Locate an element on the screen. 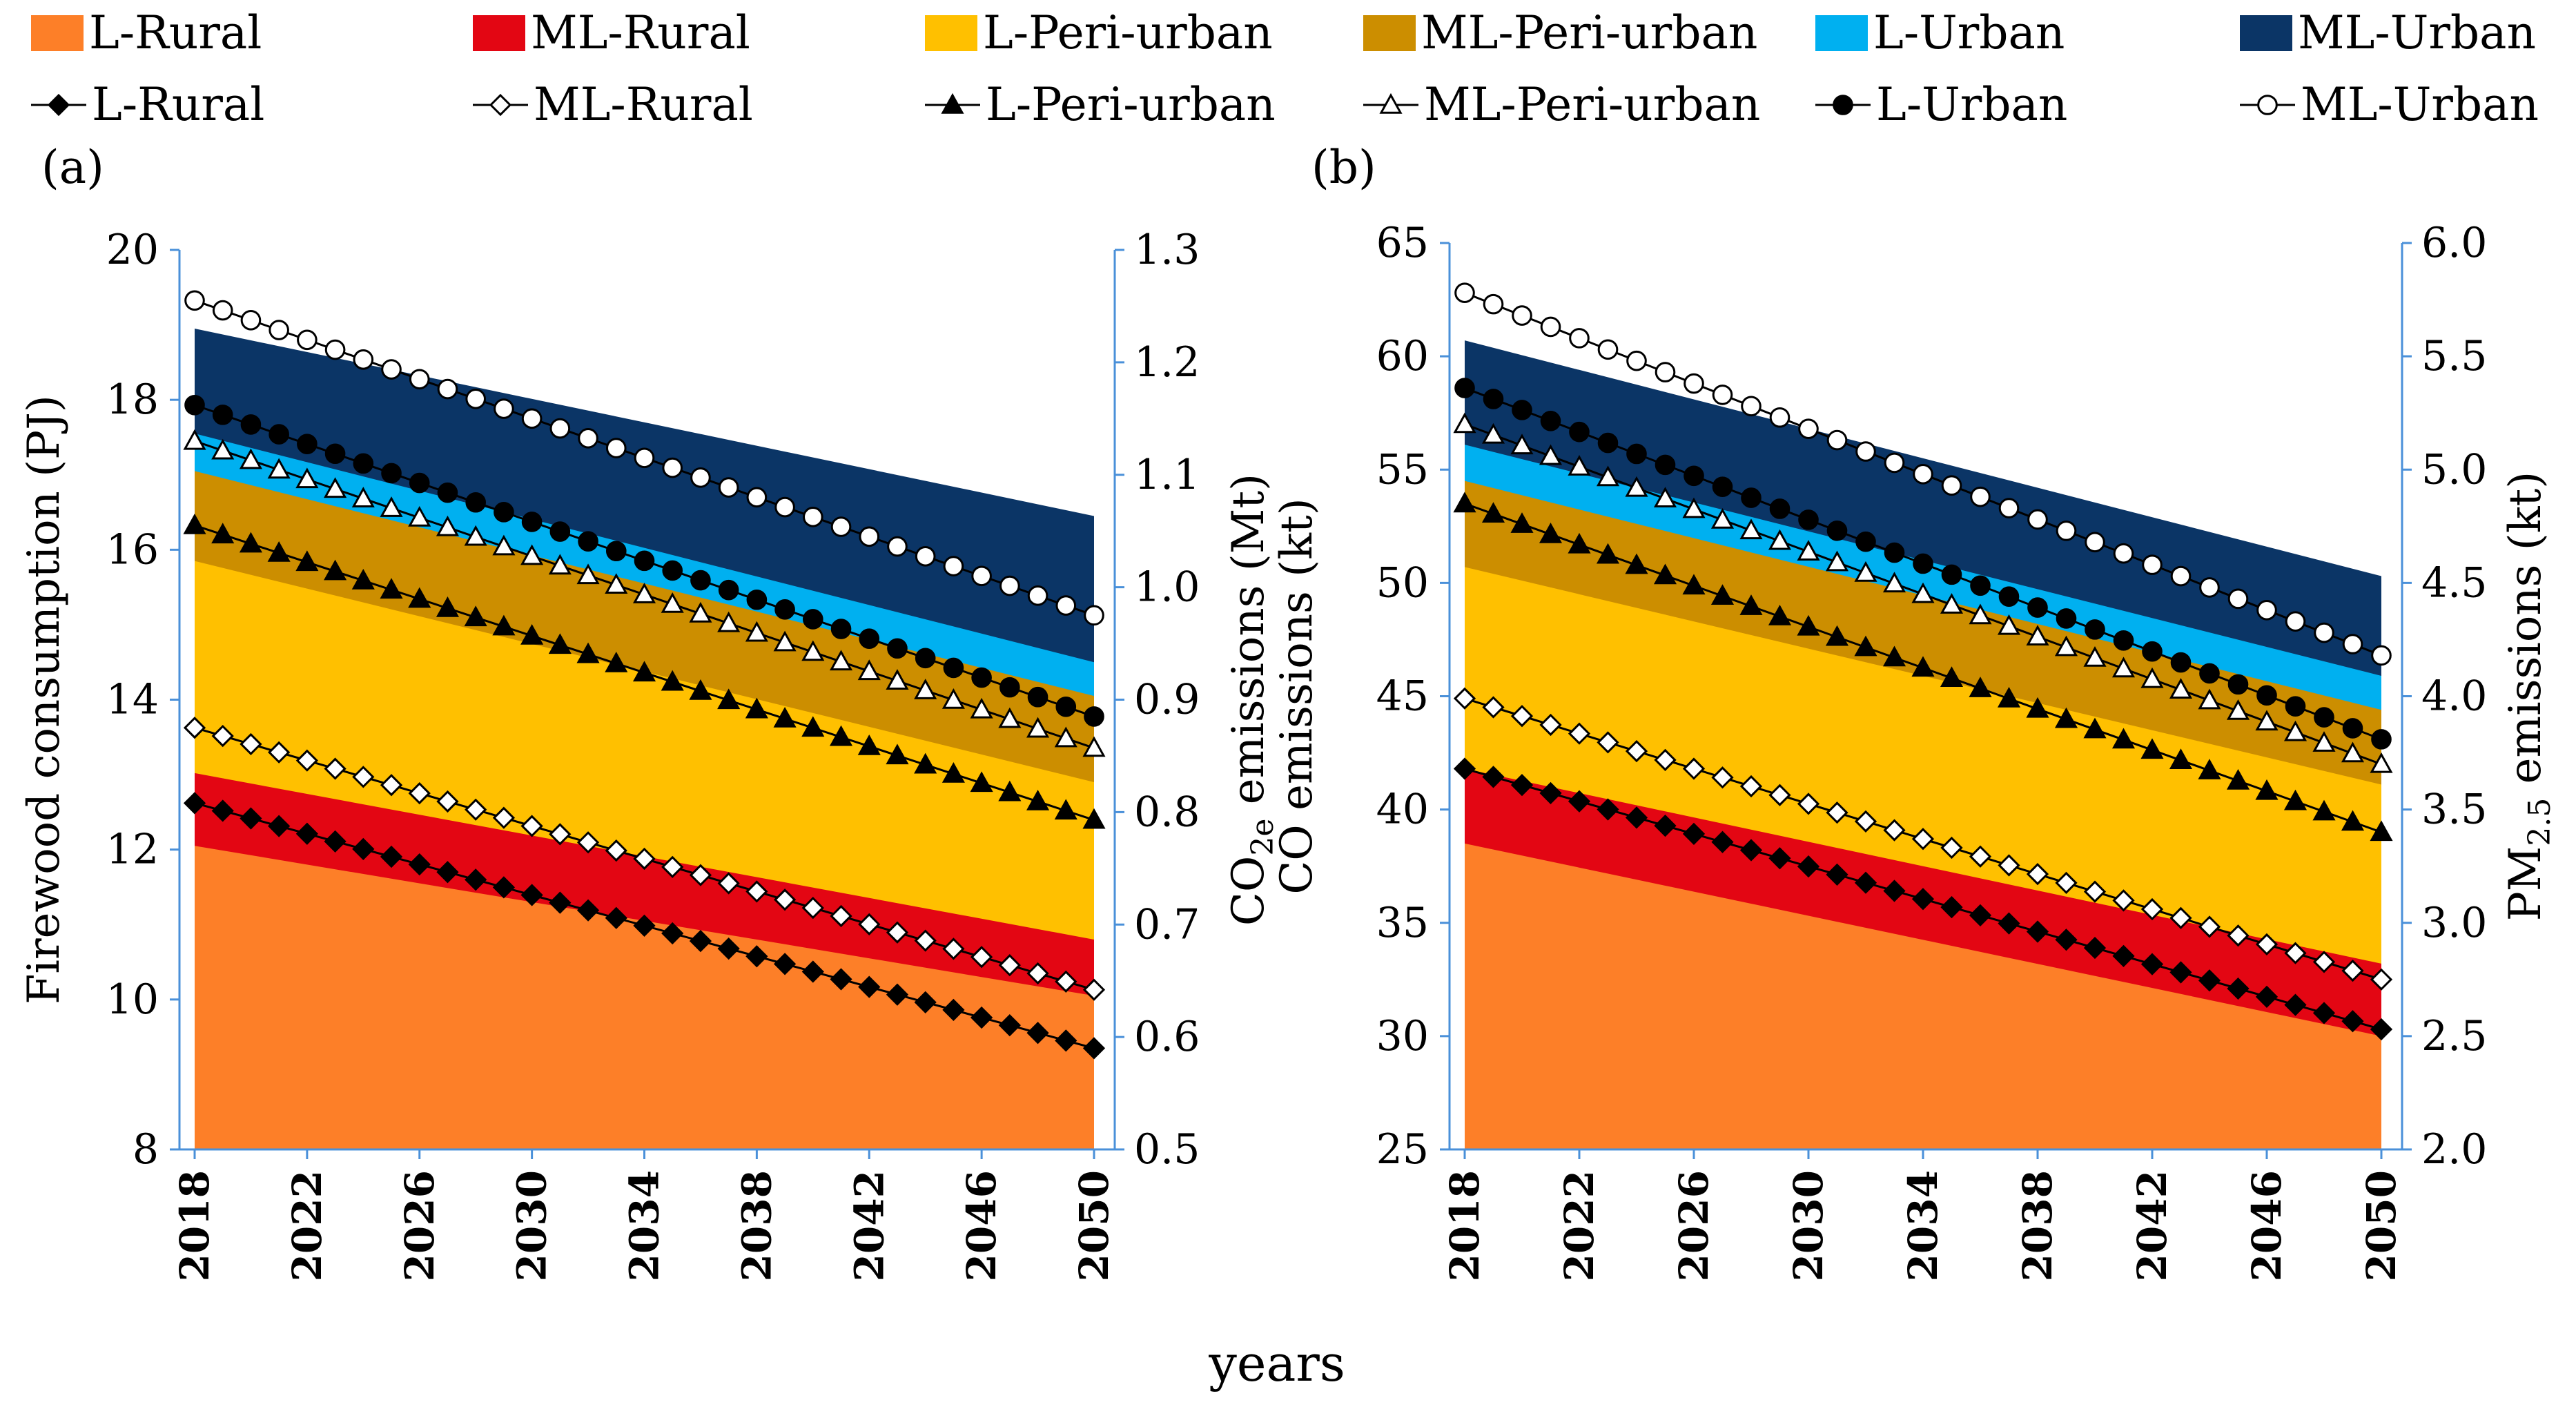  panel-label: (a) is located at coordinates (72, 167).